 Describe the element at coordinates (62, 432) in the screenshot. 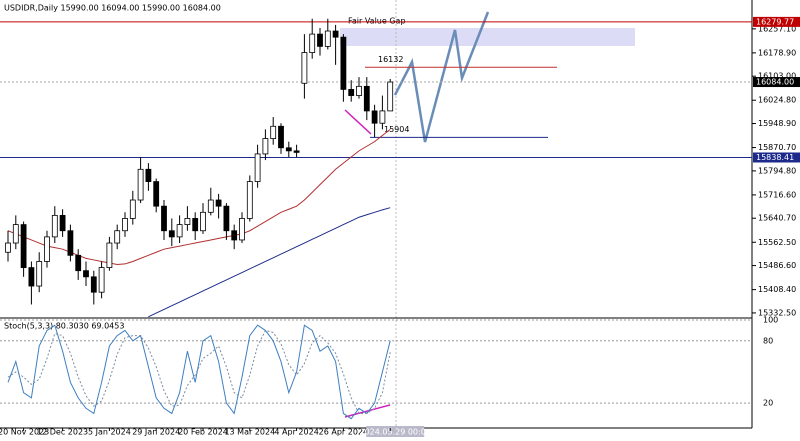

I see `x-tick-label: 12 Dec 2023` at that location.